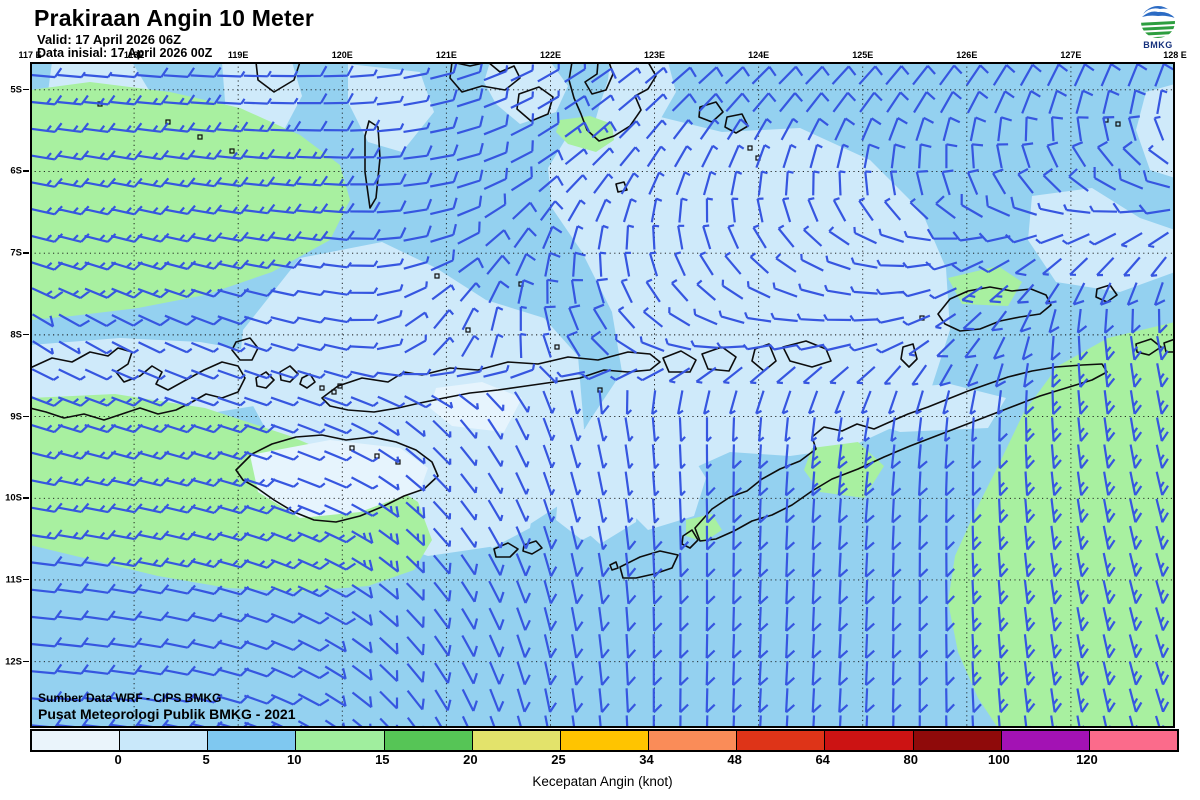  I want to click on bmkg-globe-icon, so click(1158, 22).